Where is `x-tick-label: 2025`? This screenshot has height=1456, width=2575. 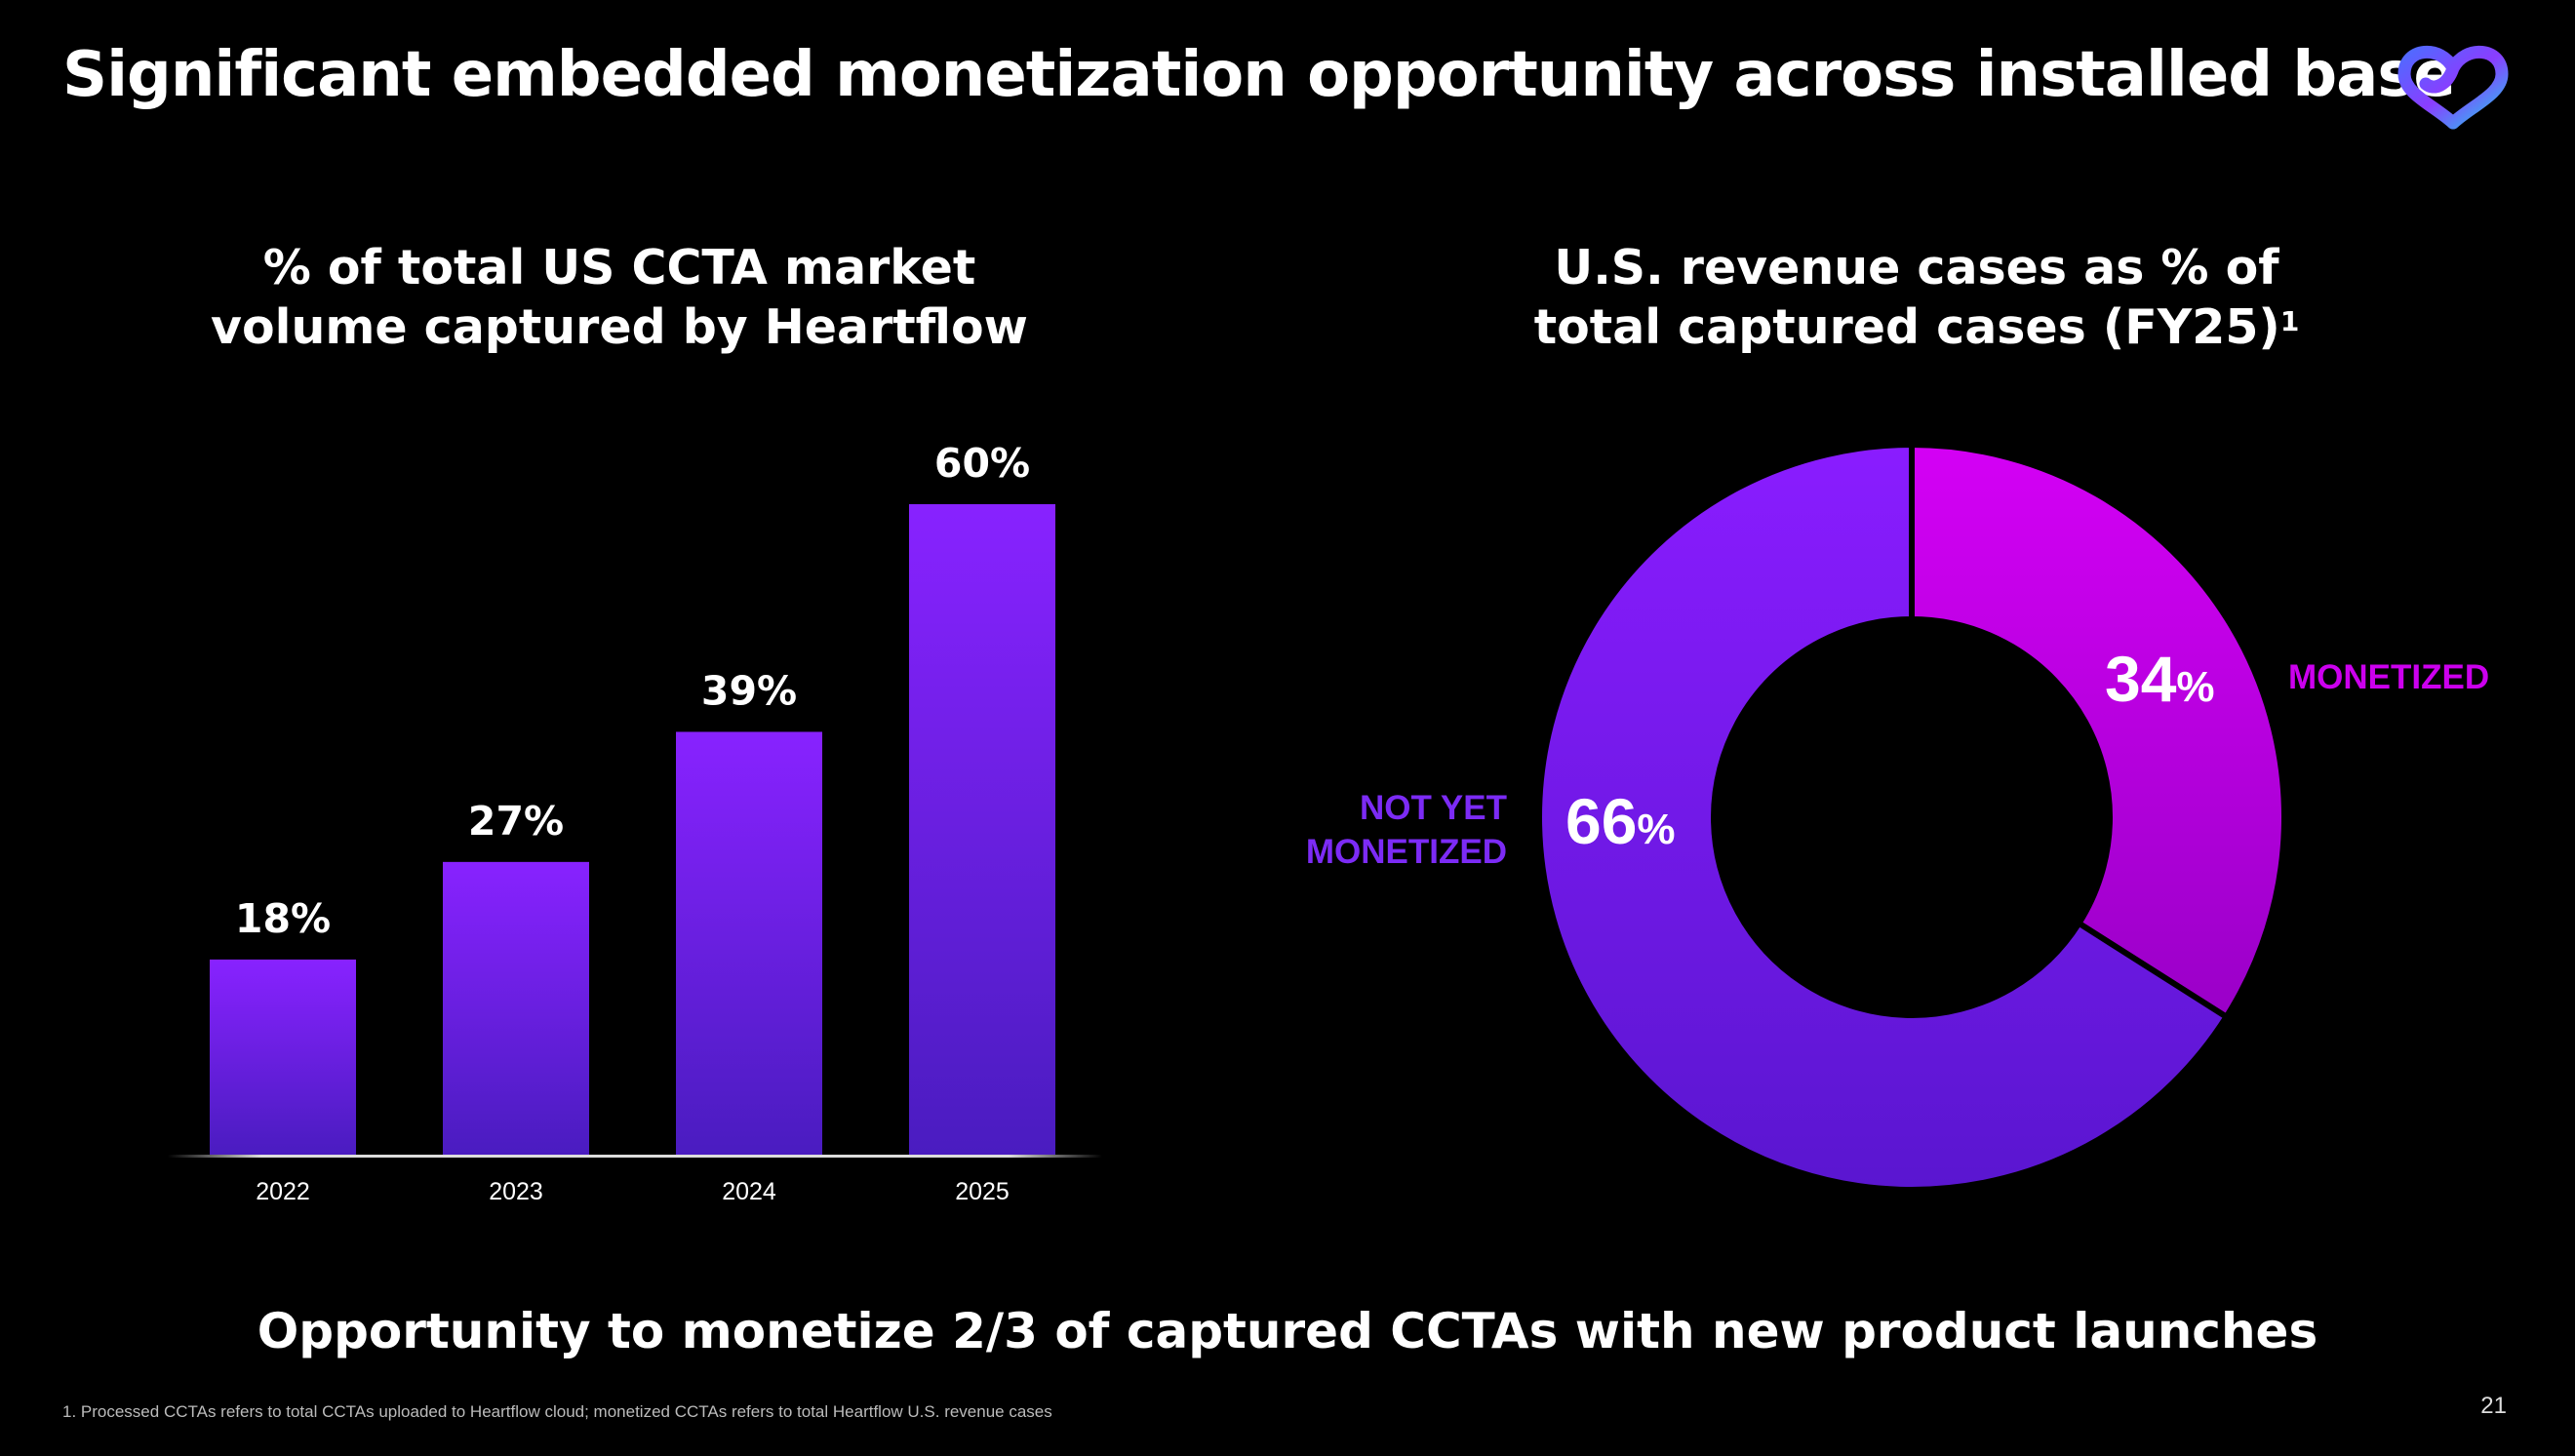
x-tick-label: 2025 is located at coordinates (982, 1191).